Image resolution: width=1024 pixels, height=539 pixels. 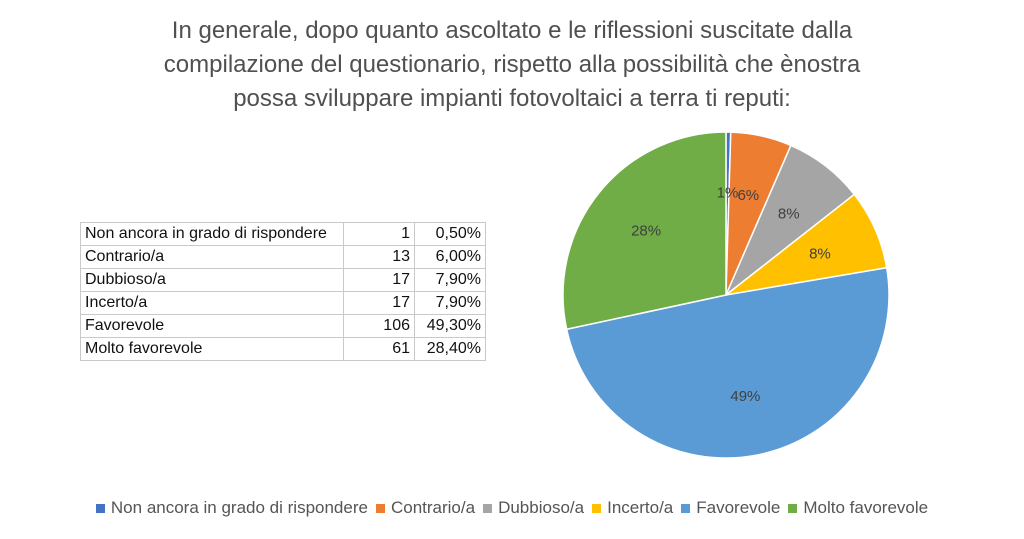 What do you see at coordinates (450, 280) in the screenshot?
I see `table-cell-percent: 7,90%` at bounding box center [450, 280].